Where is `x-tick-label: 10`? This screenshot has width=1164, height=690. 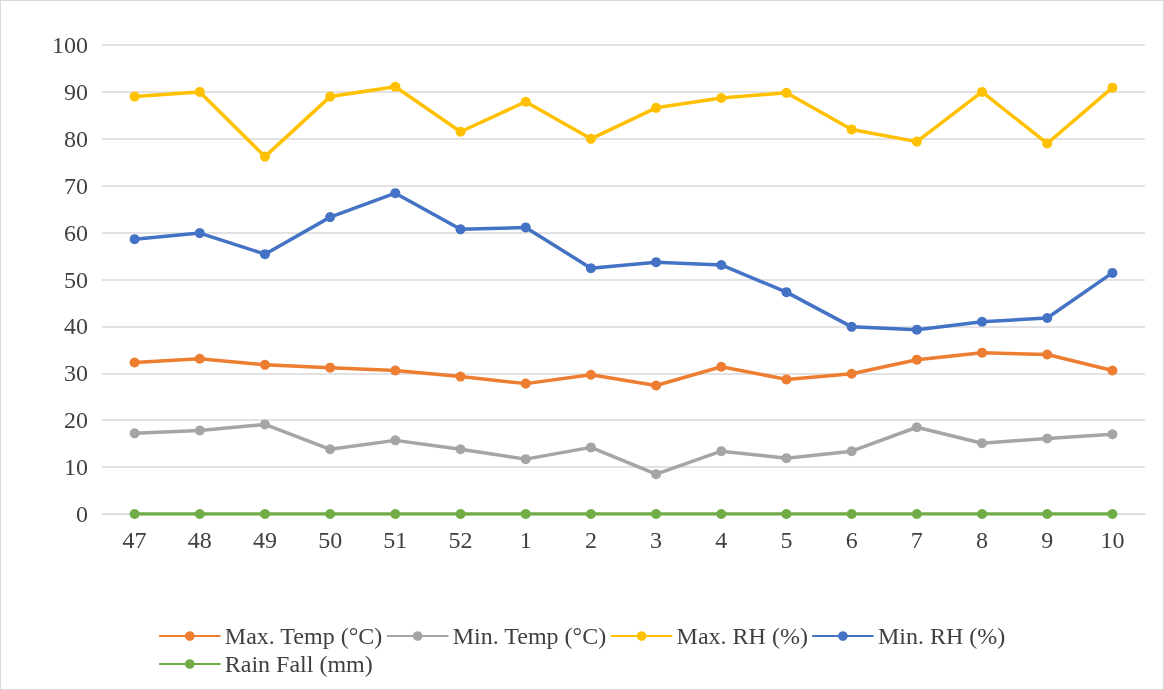
x-tick-label: 10 is located at coordinates (1112, 540).